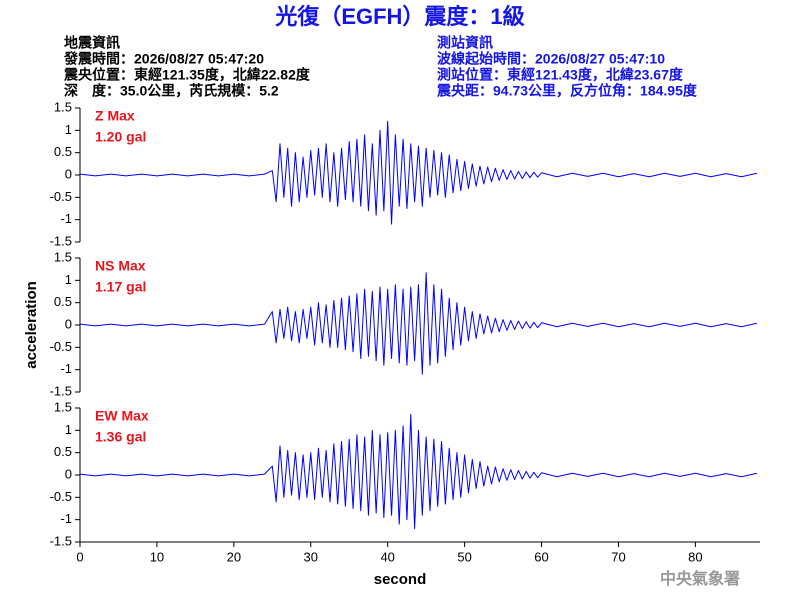 The image size is (800, 600). What do you see at coordinates (387, 556) in the screenshot?
I see `x-tick-label: 40` at bounding box center [387, 556].